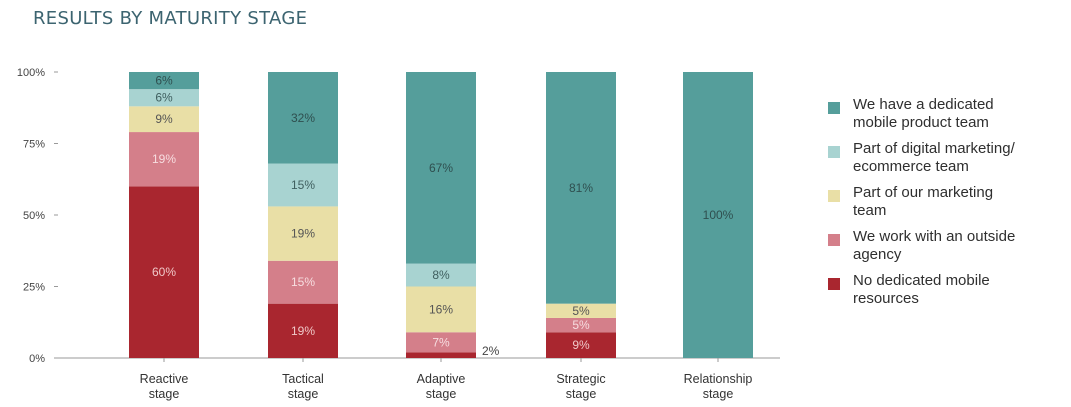 The height and width of the screenshot is (407, 1071). Describe the element at coordinates (718, 386) in the screenshot. I see `x-tick-label: Relationship stage` at that location.